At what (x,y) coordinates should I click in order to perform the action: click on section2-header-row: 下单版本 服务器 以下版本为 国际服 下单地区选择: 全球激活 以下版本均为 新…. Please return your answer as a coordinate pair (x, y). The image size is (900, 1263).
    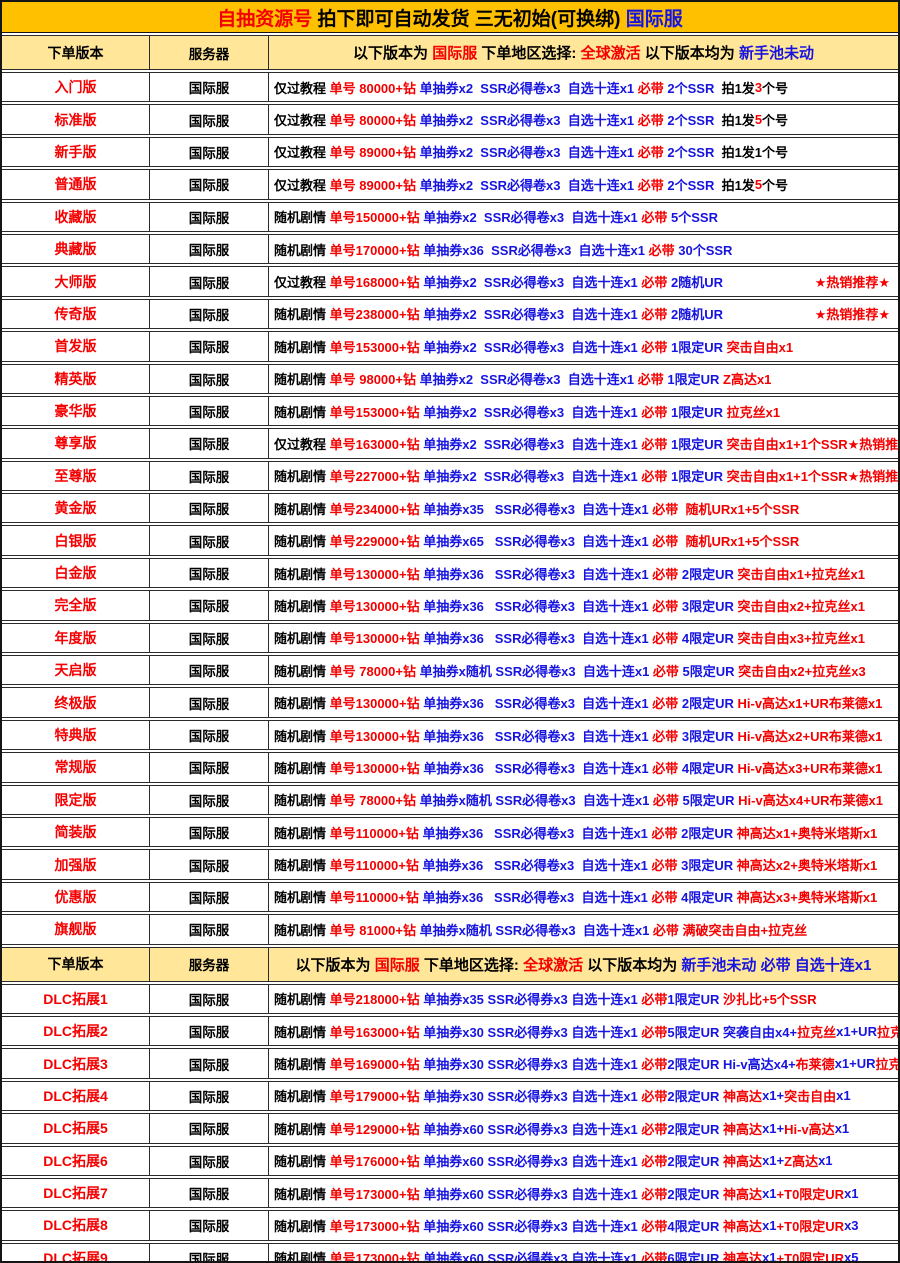
    Looking at the image, I should click on (450, 964).